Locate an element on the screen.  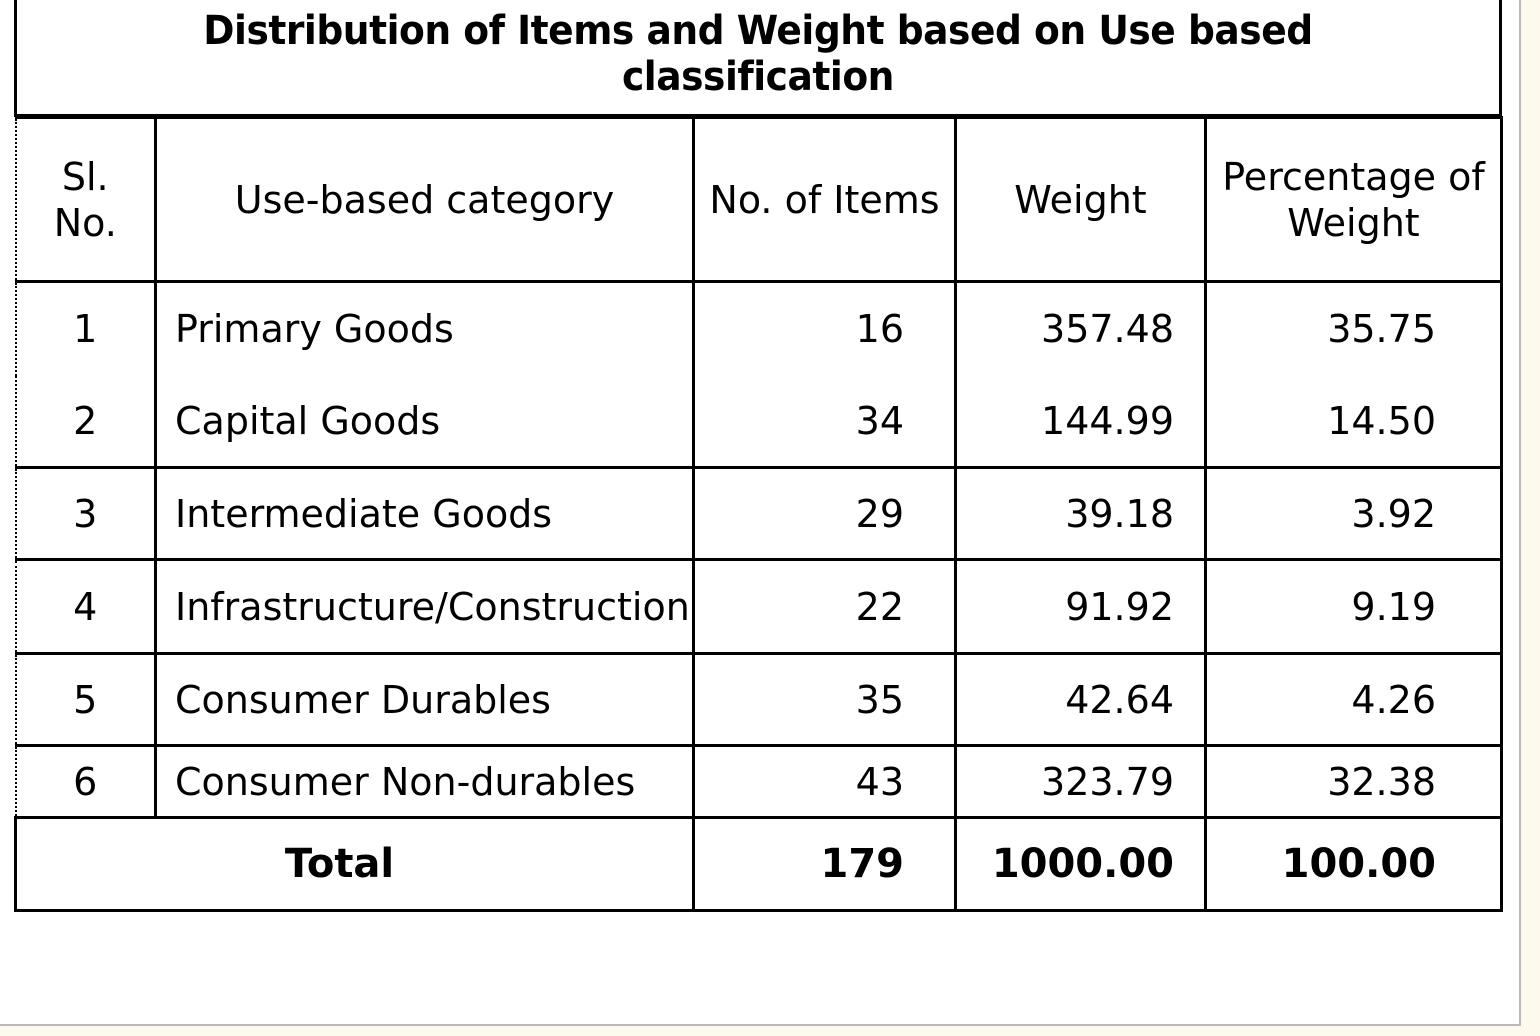
row-weight: 91.92 is located at coordinates (1080, 606).